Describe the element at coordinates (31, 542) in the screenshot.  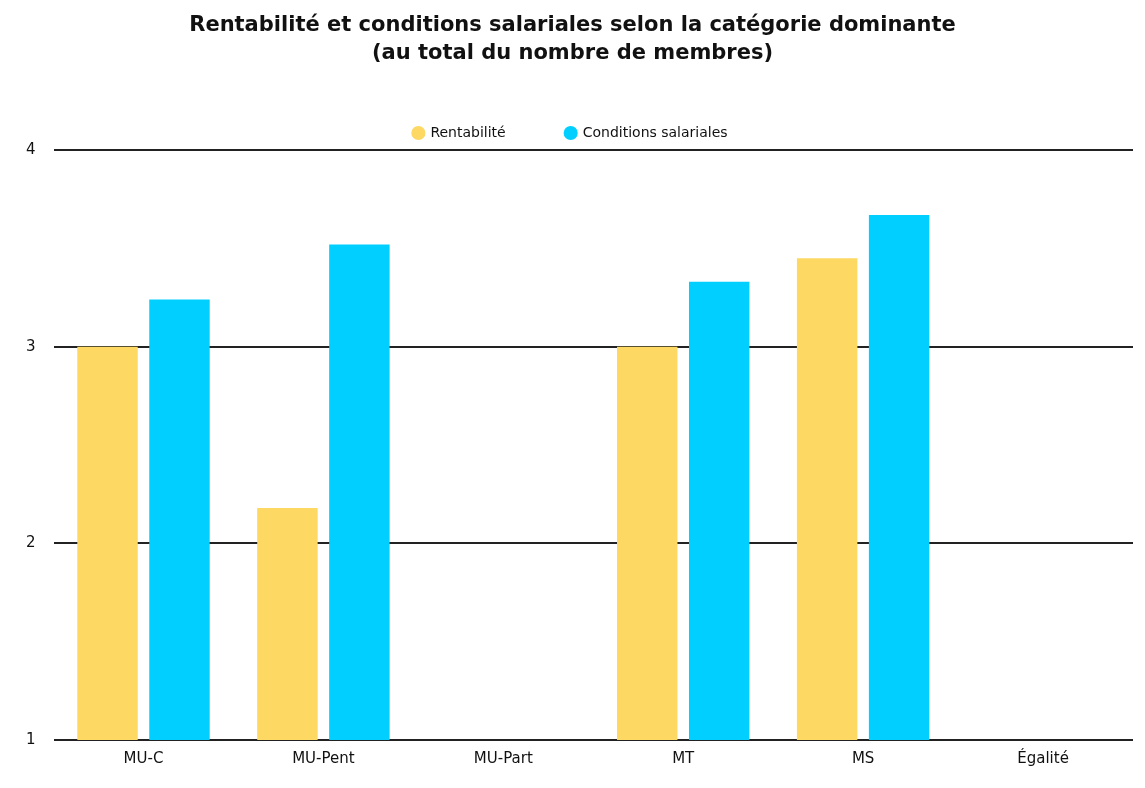
I see `y-tick-label: 2` at that location.